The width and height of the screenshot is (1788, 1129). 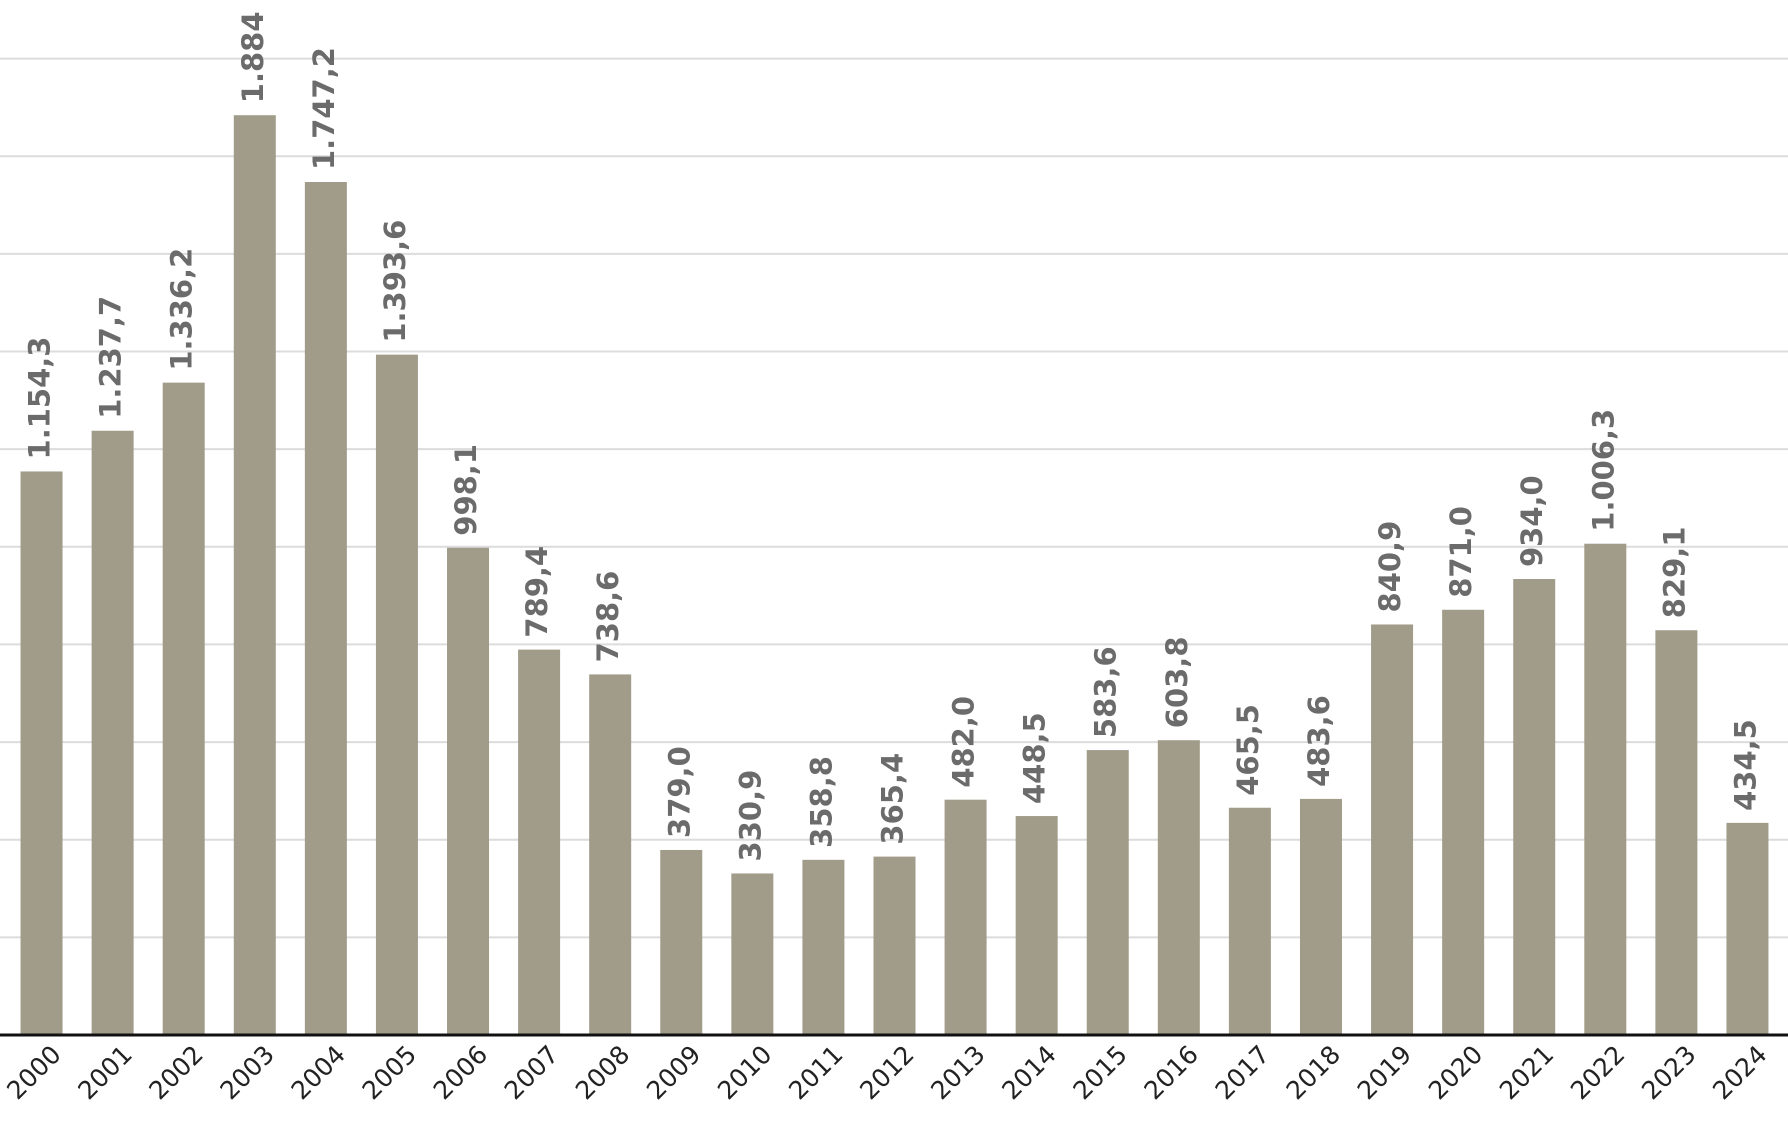 What do you see at coordinates (253, 57) in the screenshot?
I see `value-label: 1.884` at bounding box center [253, 57].